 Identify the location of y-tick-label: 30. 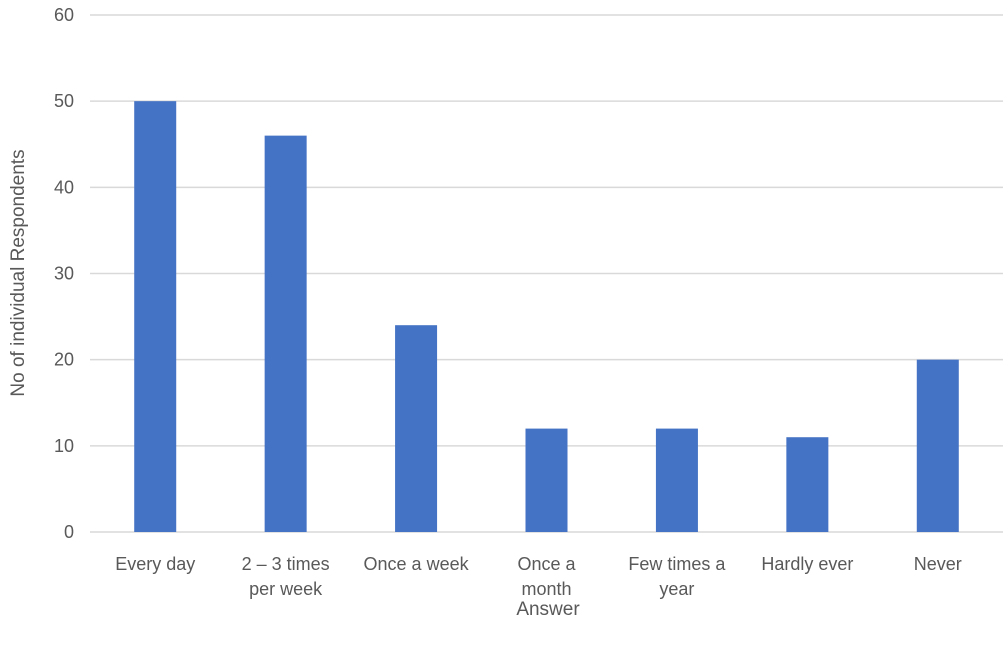
(64, 274).